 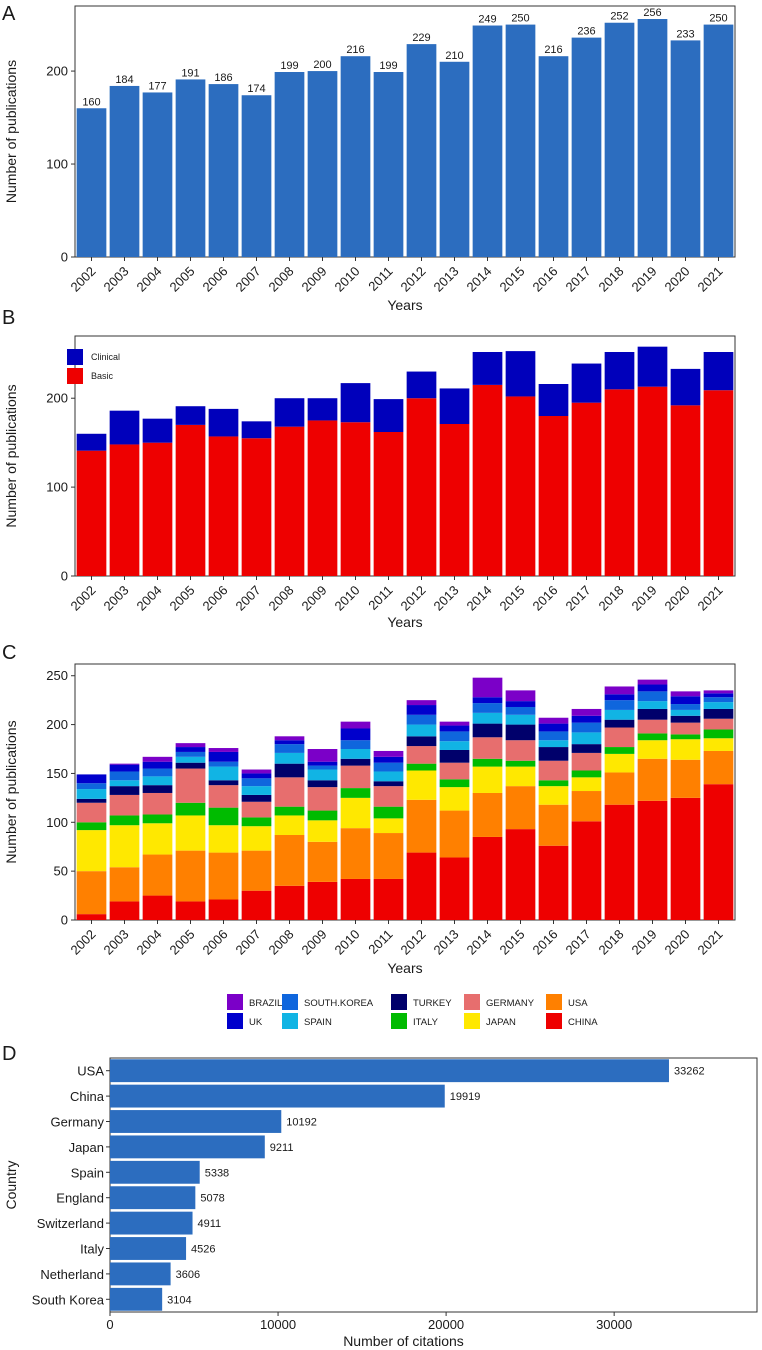 What do you see at coordinates (487, 700) in the screenshot?
I see `bar-uk-2014` at bounding box center [487, 700].